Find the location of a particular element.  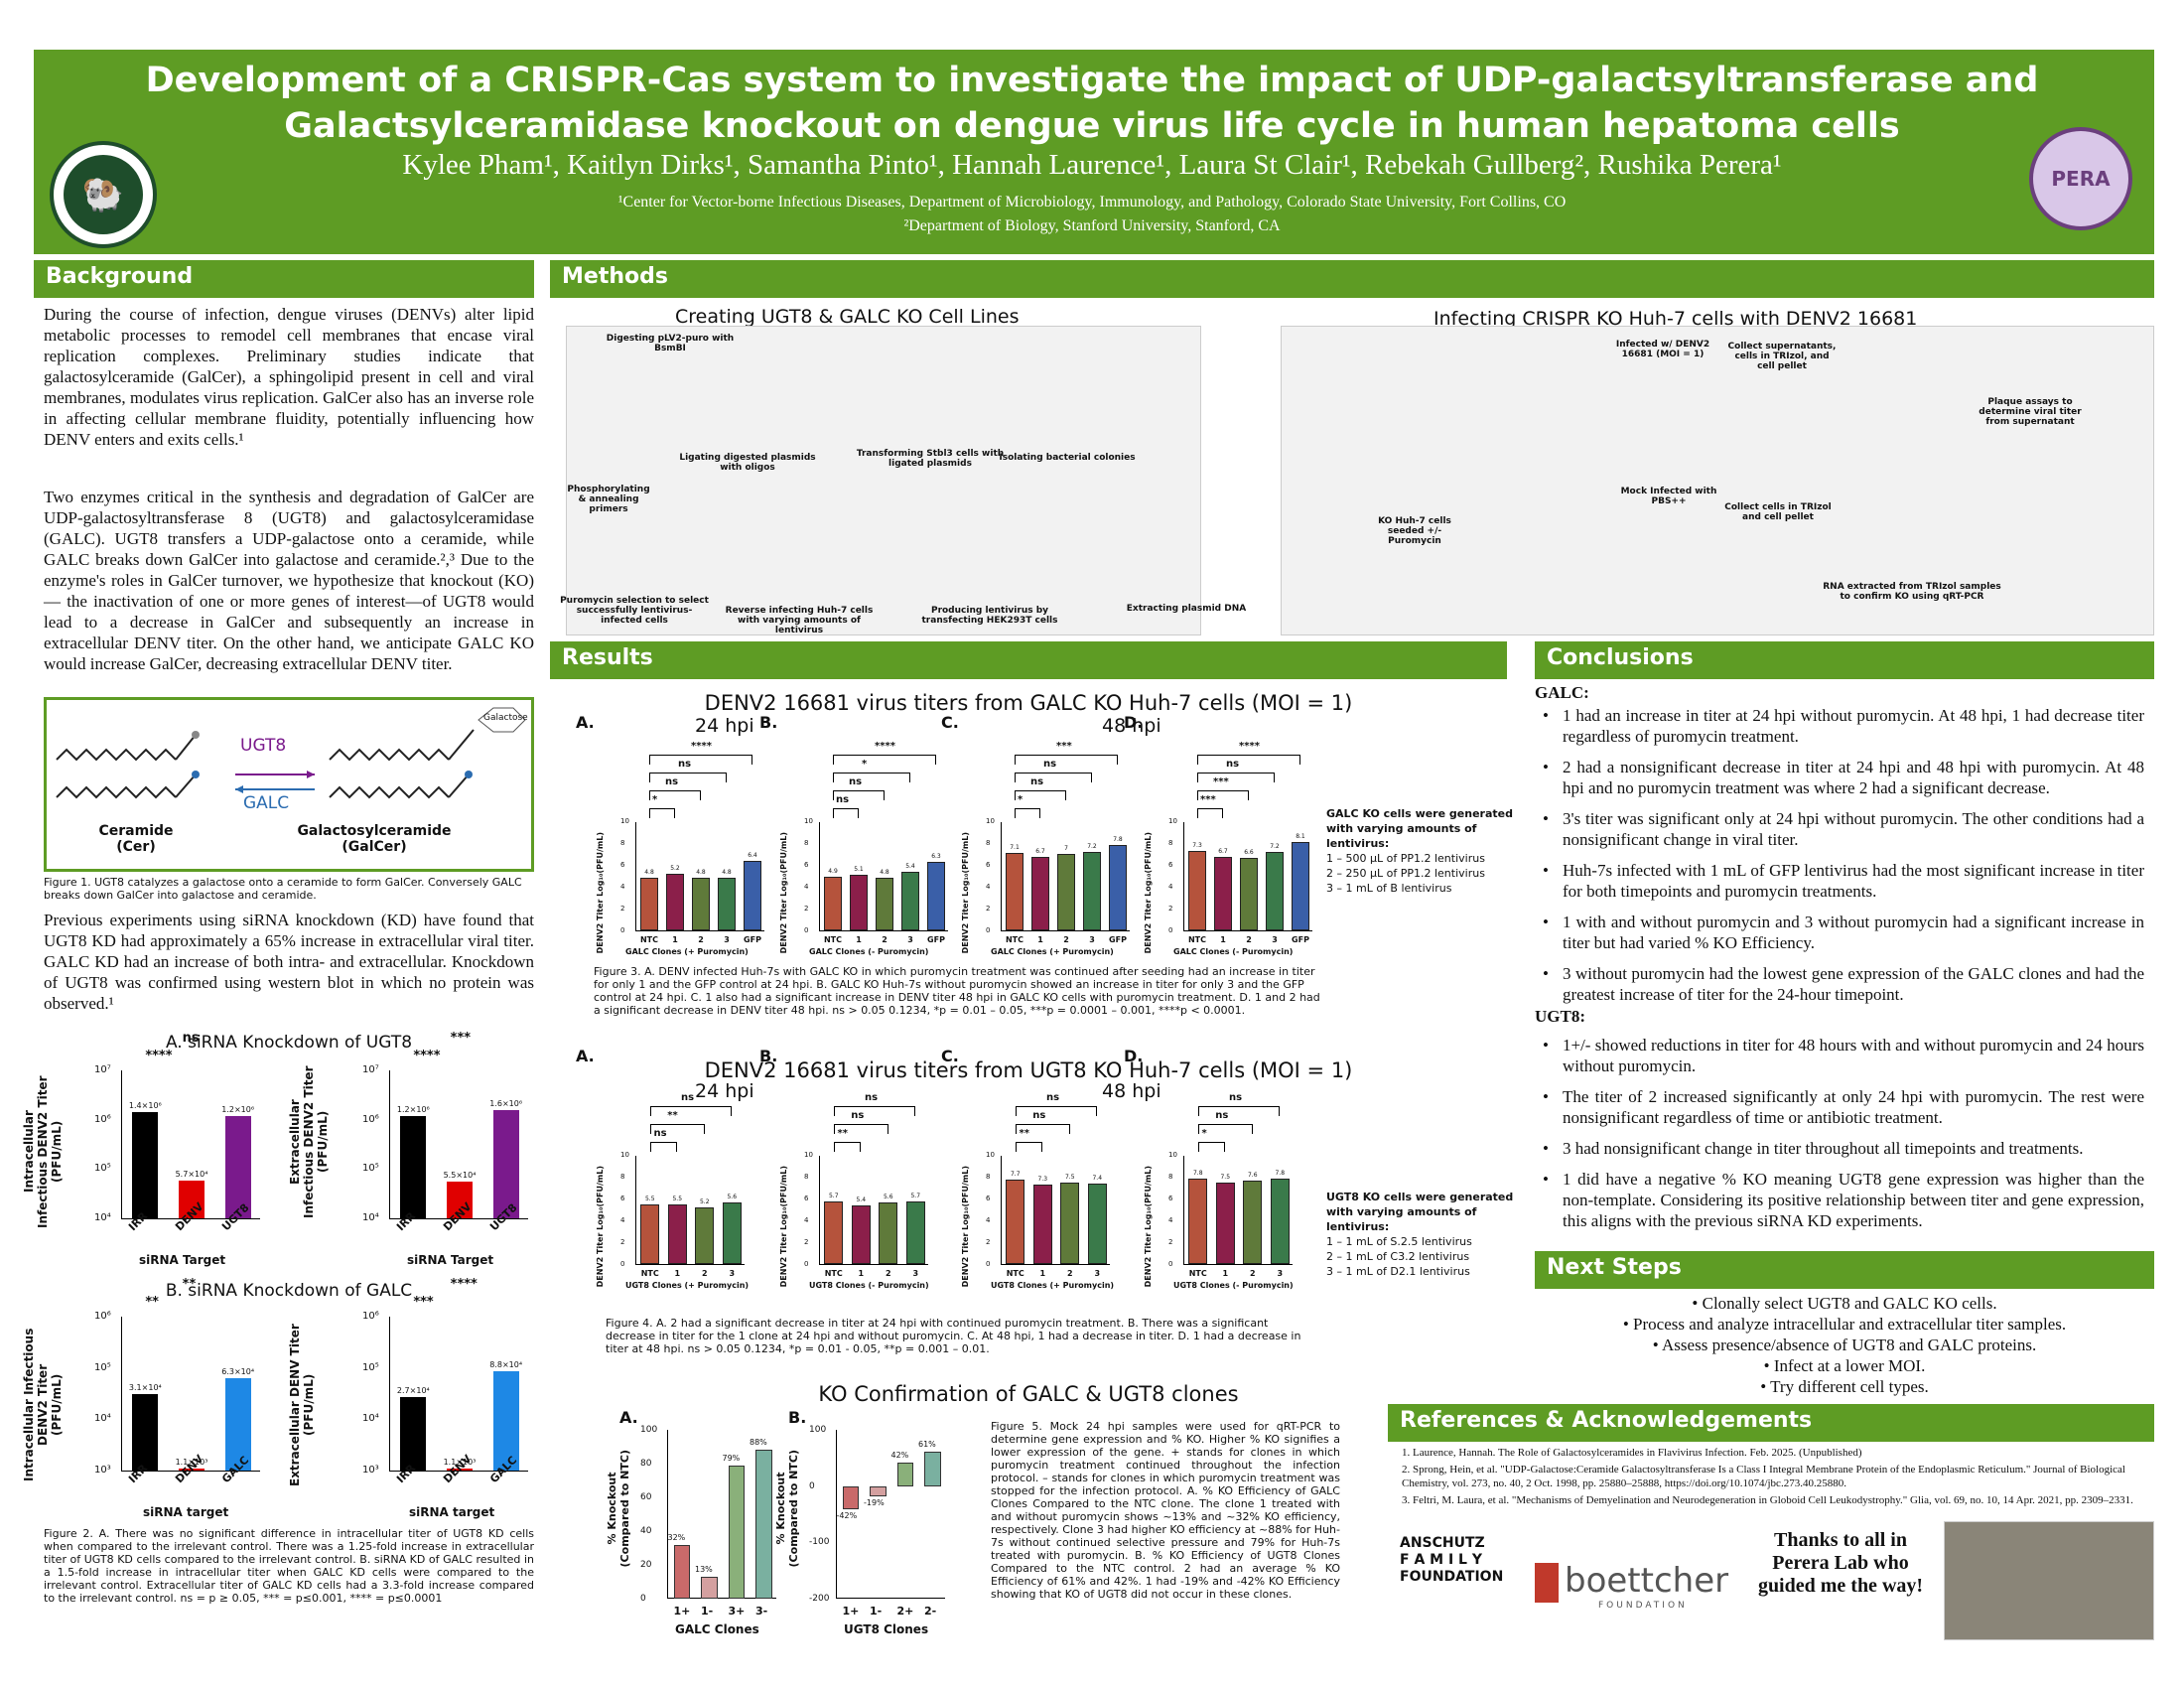

bar-value-label: 4.9 is located at coordinates (833, 872).